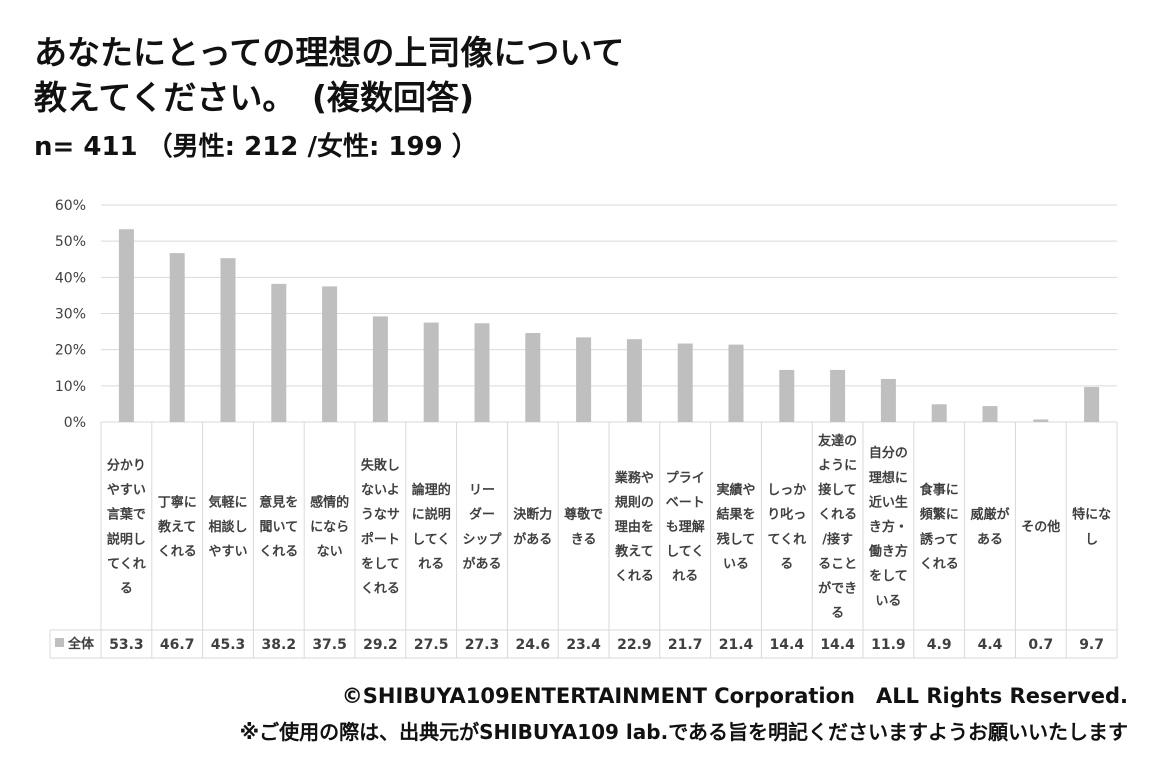 The image size is (1160, 780). Describe the element at coordinates (177, 526) in the screenshot. I see `category-label: 丁寧に教えてくれる` at that location.